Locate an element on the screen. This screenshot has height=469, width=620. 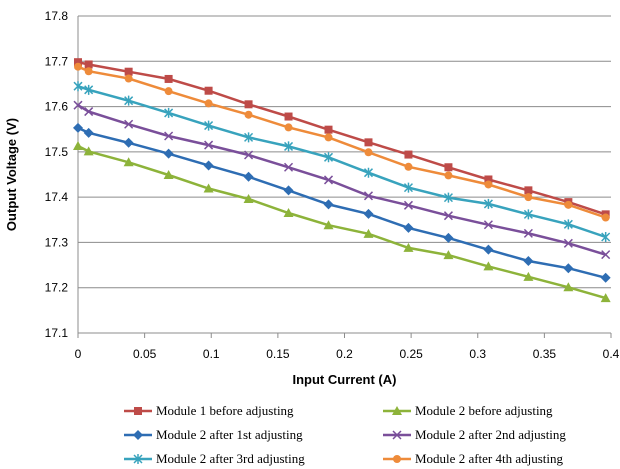
x-tick-label: 0.25 is located at coordinates (411, 354).